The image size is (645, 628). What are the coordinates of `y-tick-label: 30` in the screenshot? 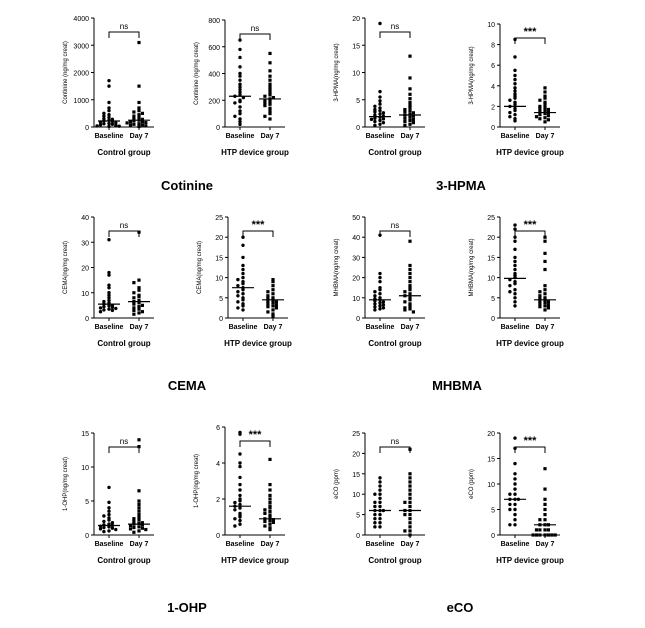 It's located at (356, 258).